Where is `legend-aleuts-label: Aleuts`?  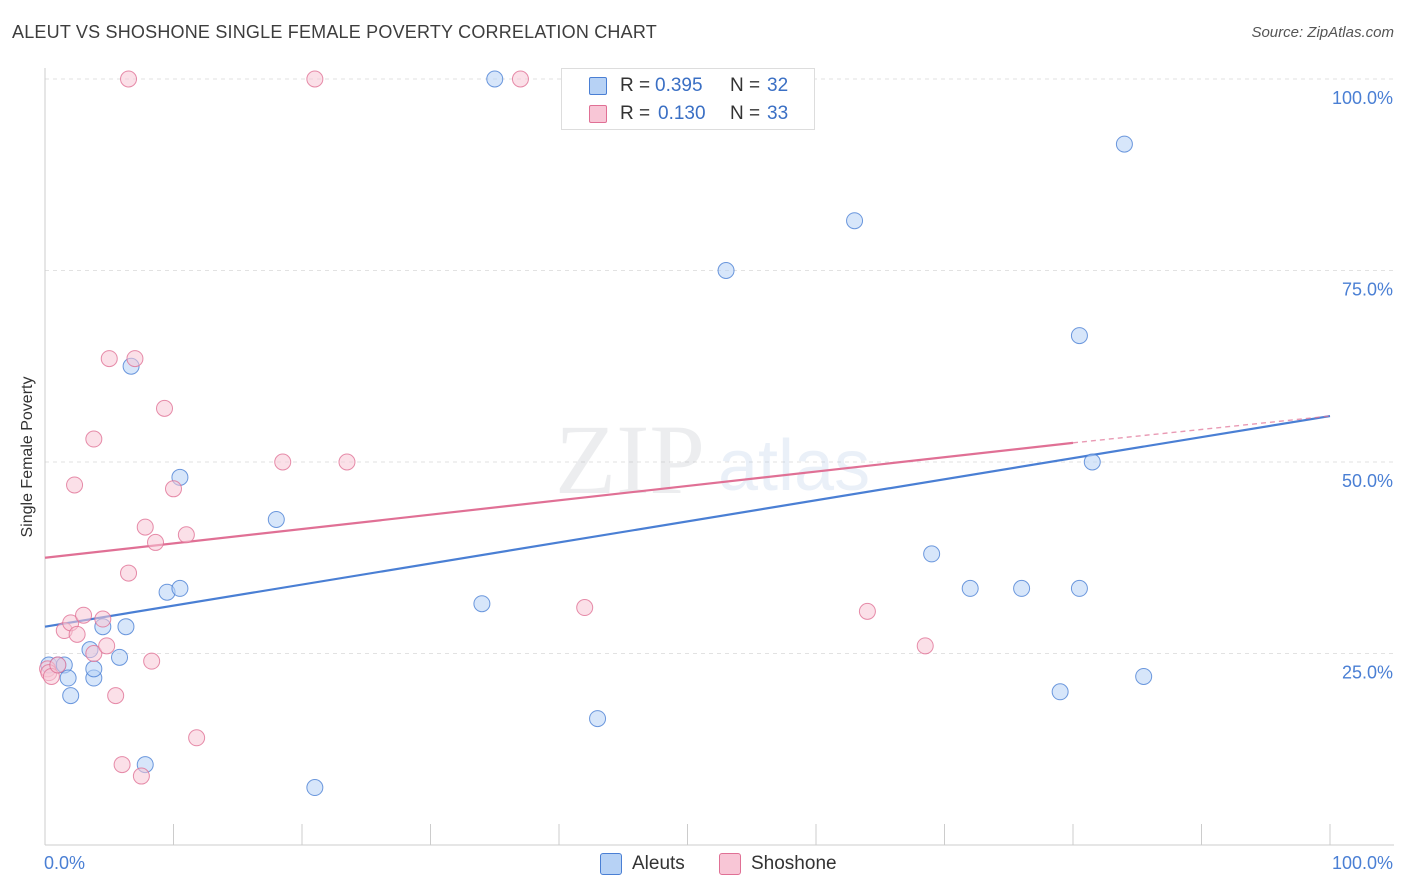
legend-aleuts-label: Aleuts is located at coordinates (658, 863).